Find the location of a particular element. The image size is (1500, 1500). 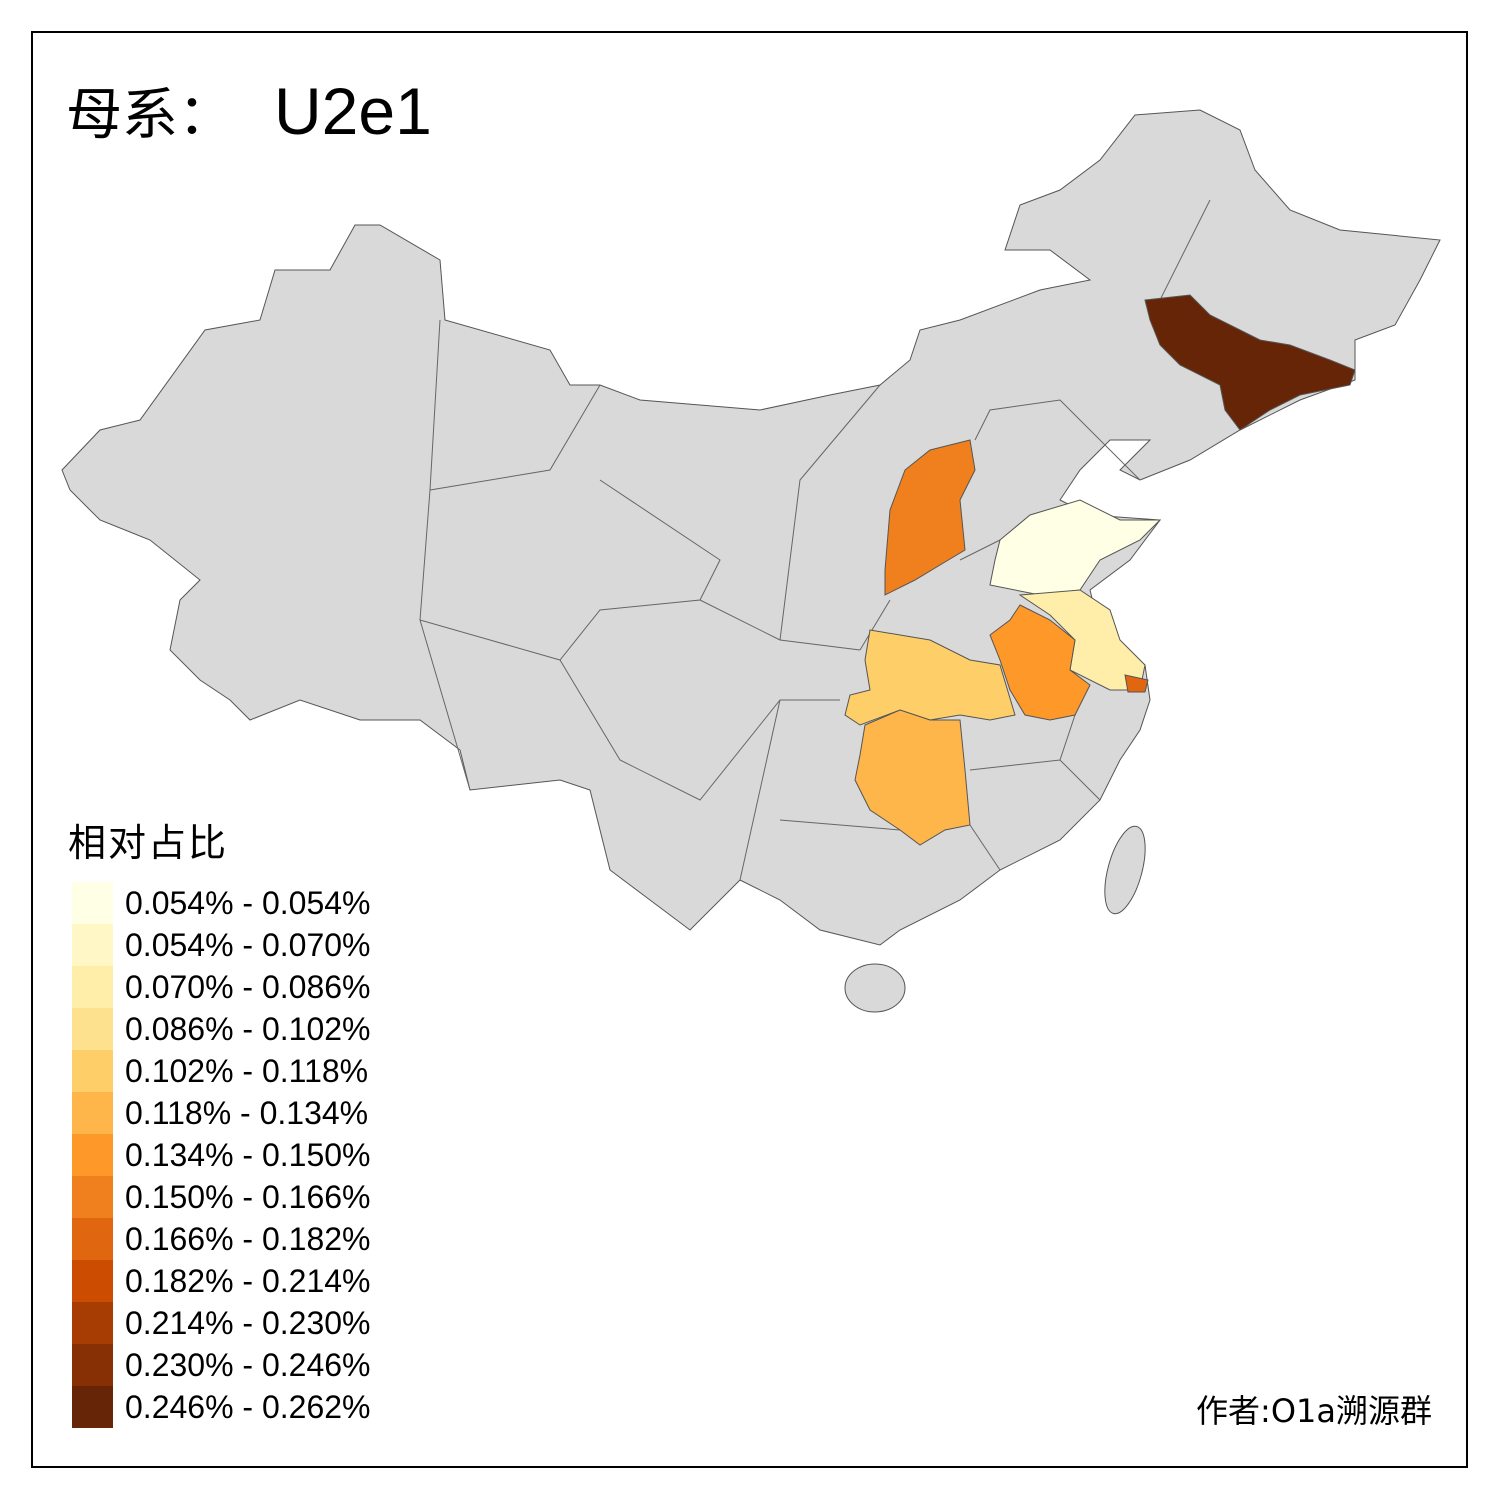

legend-item: 0.150% - 0.166% is located at coordinates (221, 1197).